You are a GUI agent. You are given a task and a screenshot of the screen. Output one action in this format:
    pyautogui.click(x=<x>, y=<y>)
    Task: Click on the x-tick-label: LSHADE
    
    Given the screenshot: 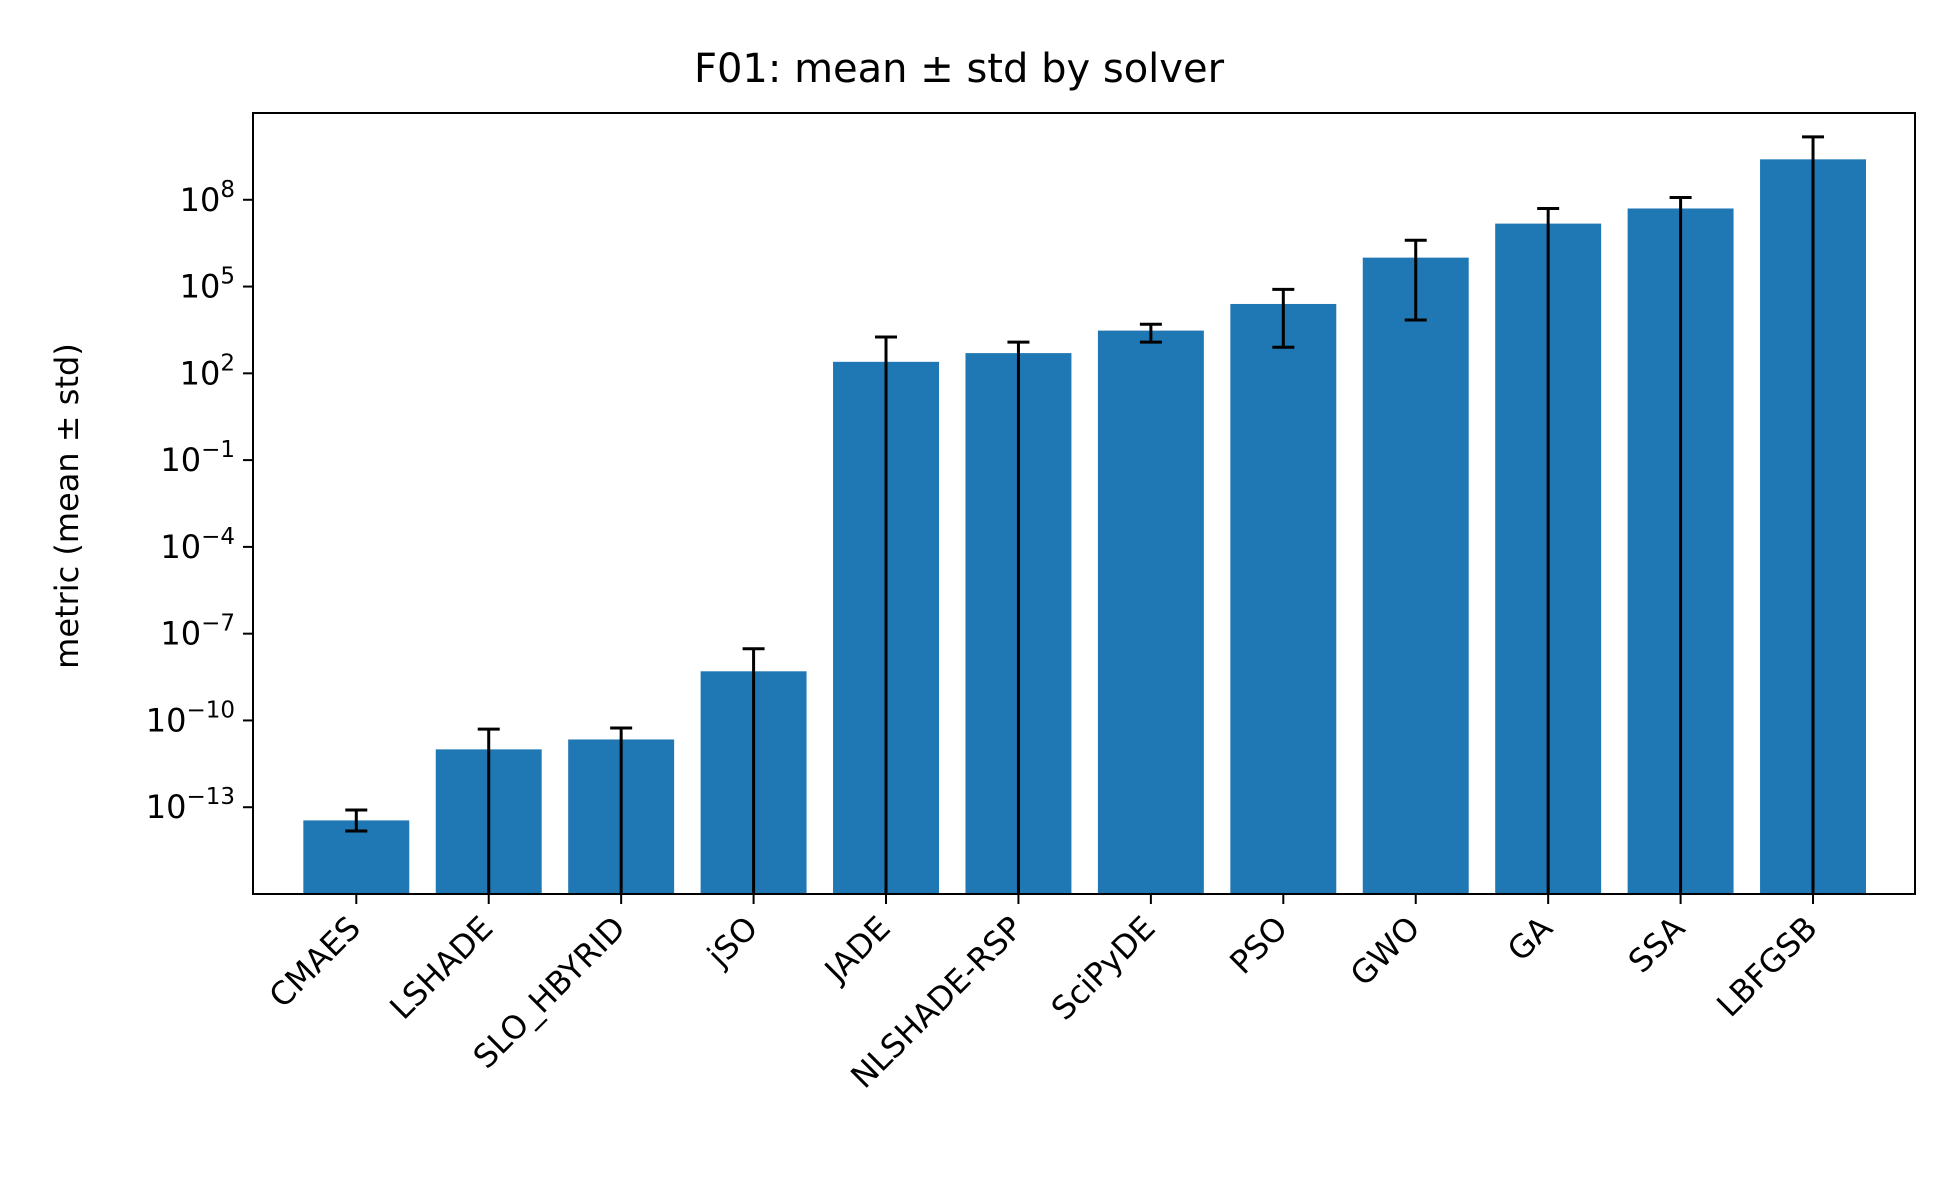 What is the action you would take?
    pyautogui.click(x=441, y=968)
    